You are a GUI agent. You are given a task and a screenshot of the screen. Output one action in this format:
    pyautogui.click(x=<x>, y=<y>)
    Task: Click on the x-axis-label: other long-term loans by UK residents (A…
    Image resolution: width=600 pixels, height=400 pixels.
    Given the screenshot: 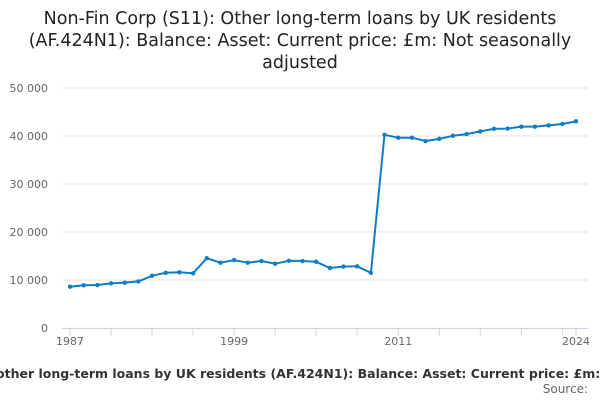 What is the action you would take?
    pyautogui.click(x=300, y=373)
    